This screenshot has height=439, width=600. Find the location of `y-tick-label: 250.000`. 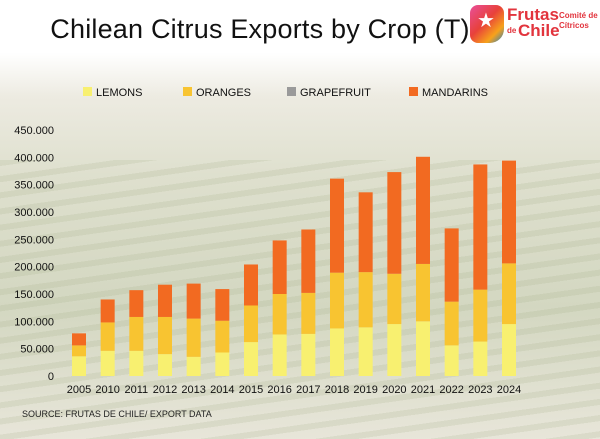

y-tick-label: 250.000 is located at coordinates (34, 240).